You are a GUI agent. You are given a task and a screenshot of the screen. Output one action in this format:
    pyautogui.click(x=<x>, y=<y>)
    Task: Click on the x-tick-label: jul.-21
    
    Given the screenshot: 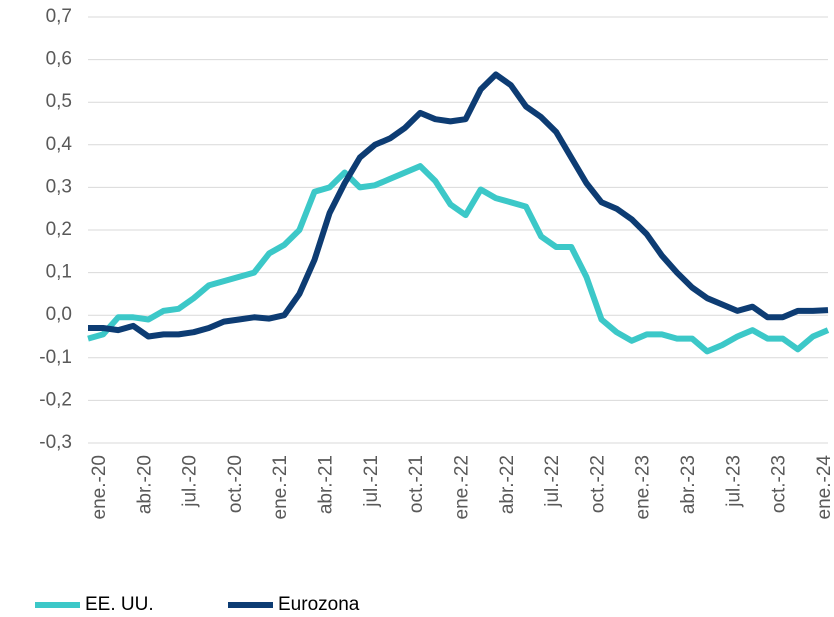 What is the action you would take?
    pyautogui.click(x=371, y=481)
    